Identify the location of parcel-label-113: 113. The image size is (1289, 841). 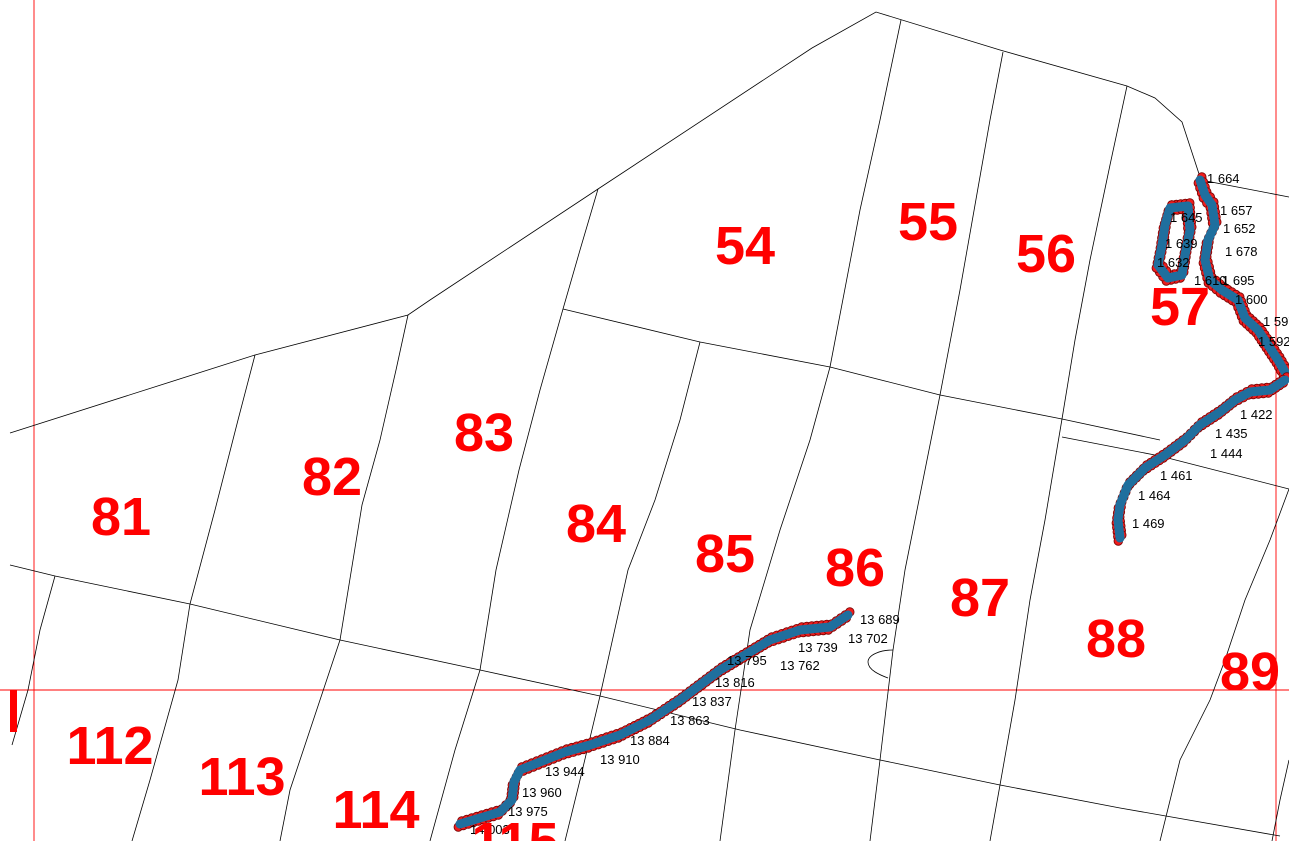
(241, 777).